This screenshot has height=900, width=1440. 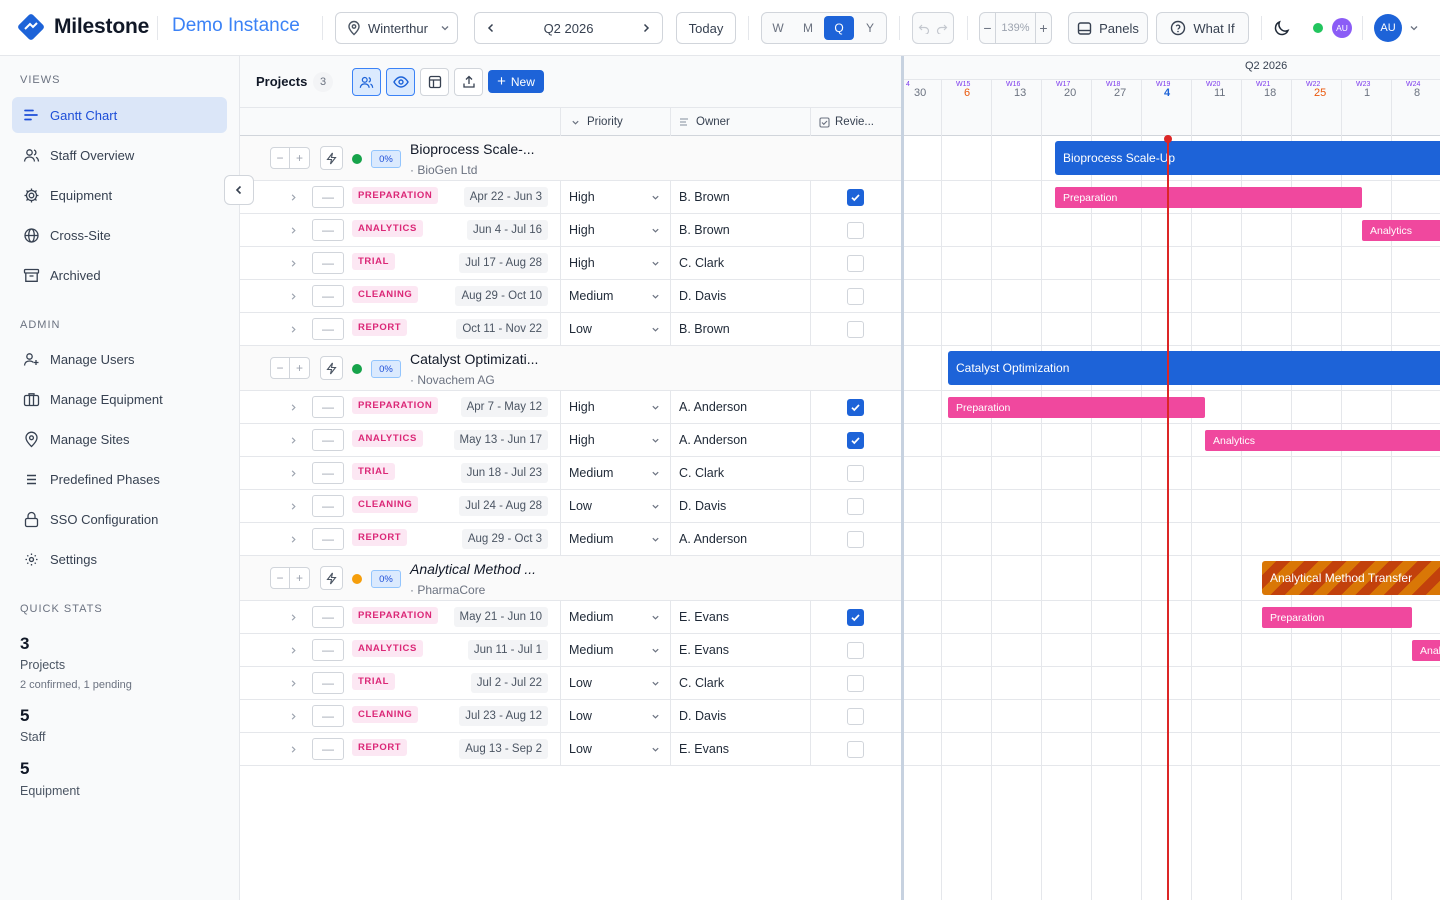 I want to click on group-by-staff-button, so click(x=366, y=82).